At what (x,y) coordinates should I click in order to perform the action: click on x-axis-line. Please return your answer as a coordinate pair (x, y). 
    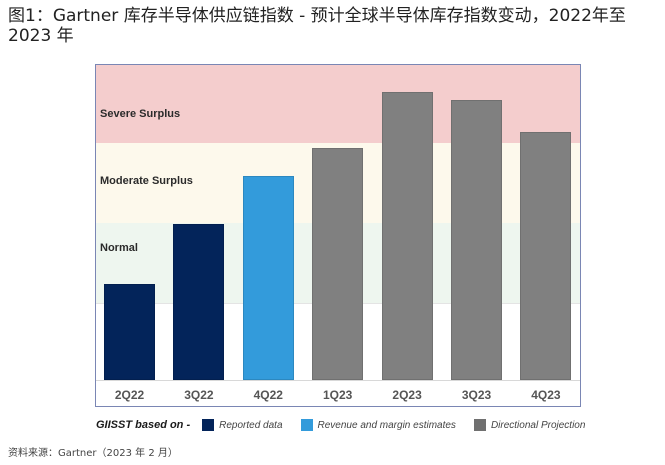
    Looking at the image, I should click on (338, 380).